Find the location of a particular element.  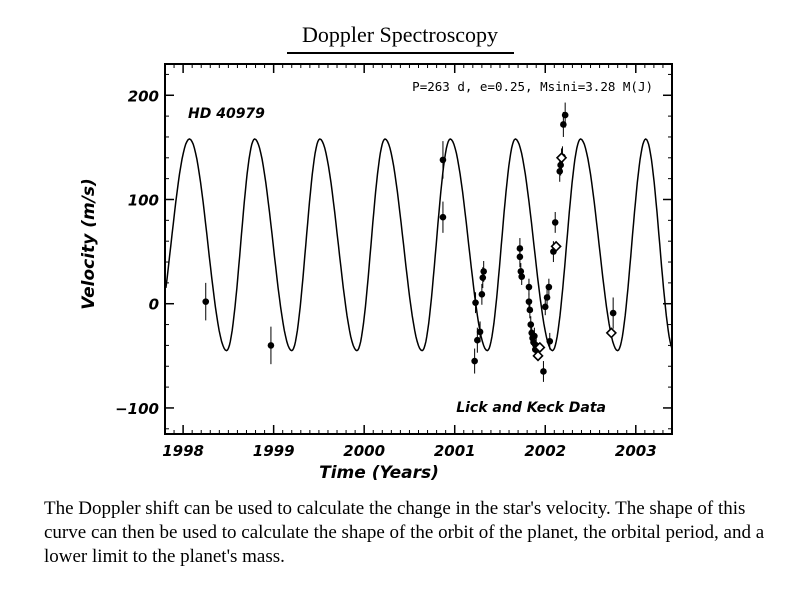

orbit-fit-label: P=263 d, e=0.25, Msini=3.28 M(J) is located at coordinates (532, 86).